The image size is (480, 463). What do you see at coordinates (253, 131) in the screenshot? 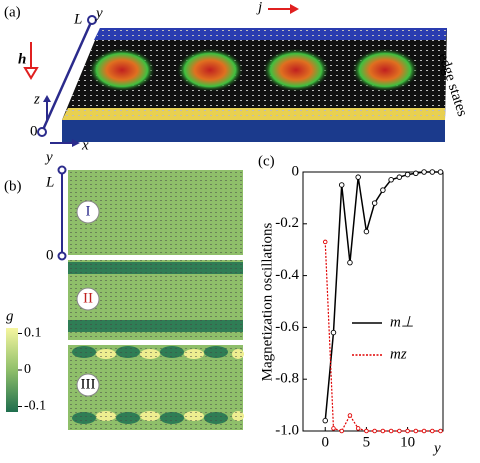
I see `slab-front` at bounding box center [253, 131].